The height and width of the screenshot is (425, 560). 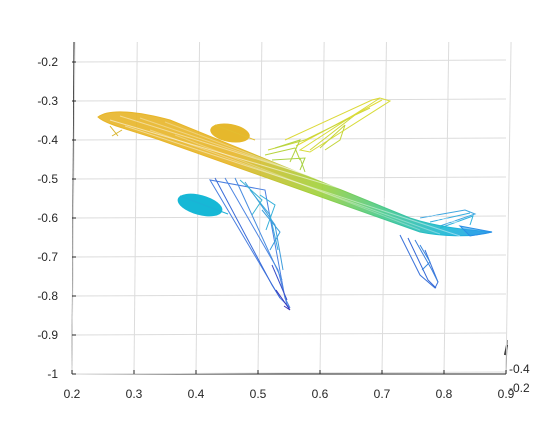 What do you see at coordinates (444, 394) in the screenshot?
I see `x-tick-label: 0.8` at bounding box center [444, 394].